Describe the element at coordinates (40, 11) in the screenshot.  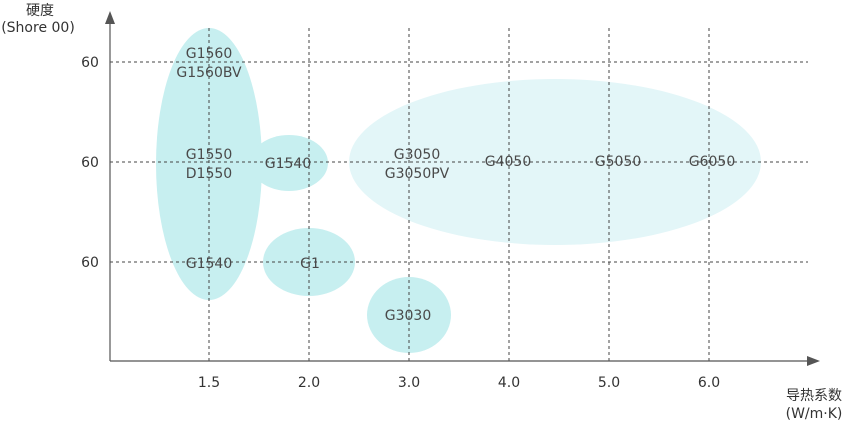
I see `y-axis-title-line1: 硬度` at that location.